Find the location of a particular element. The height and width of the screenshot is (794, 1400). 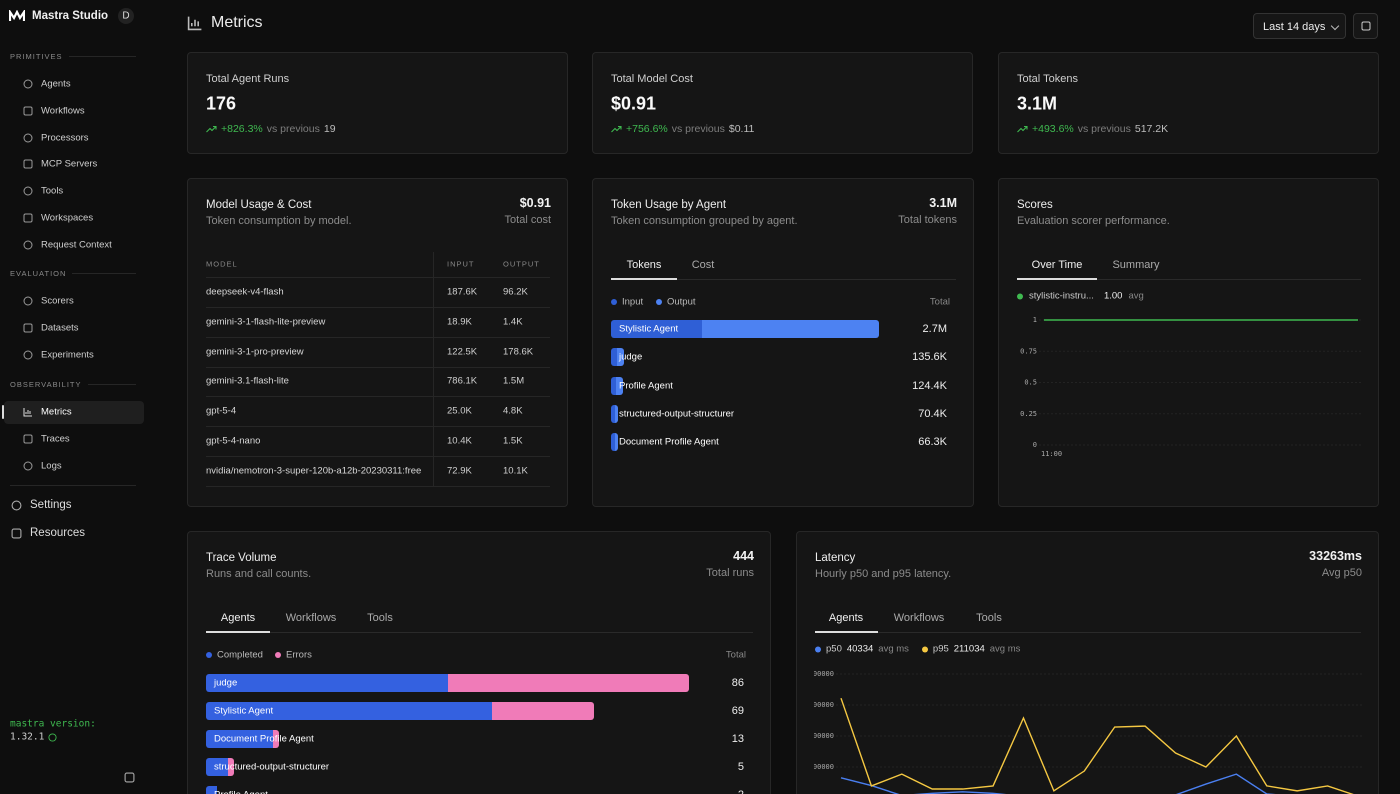

legend-dot is located at coordinates (614, 302).